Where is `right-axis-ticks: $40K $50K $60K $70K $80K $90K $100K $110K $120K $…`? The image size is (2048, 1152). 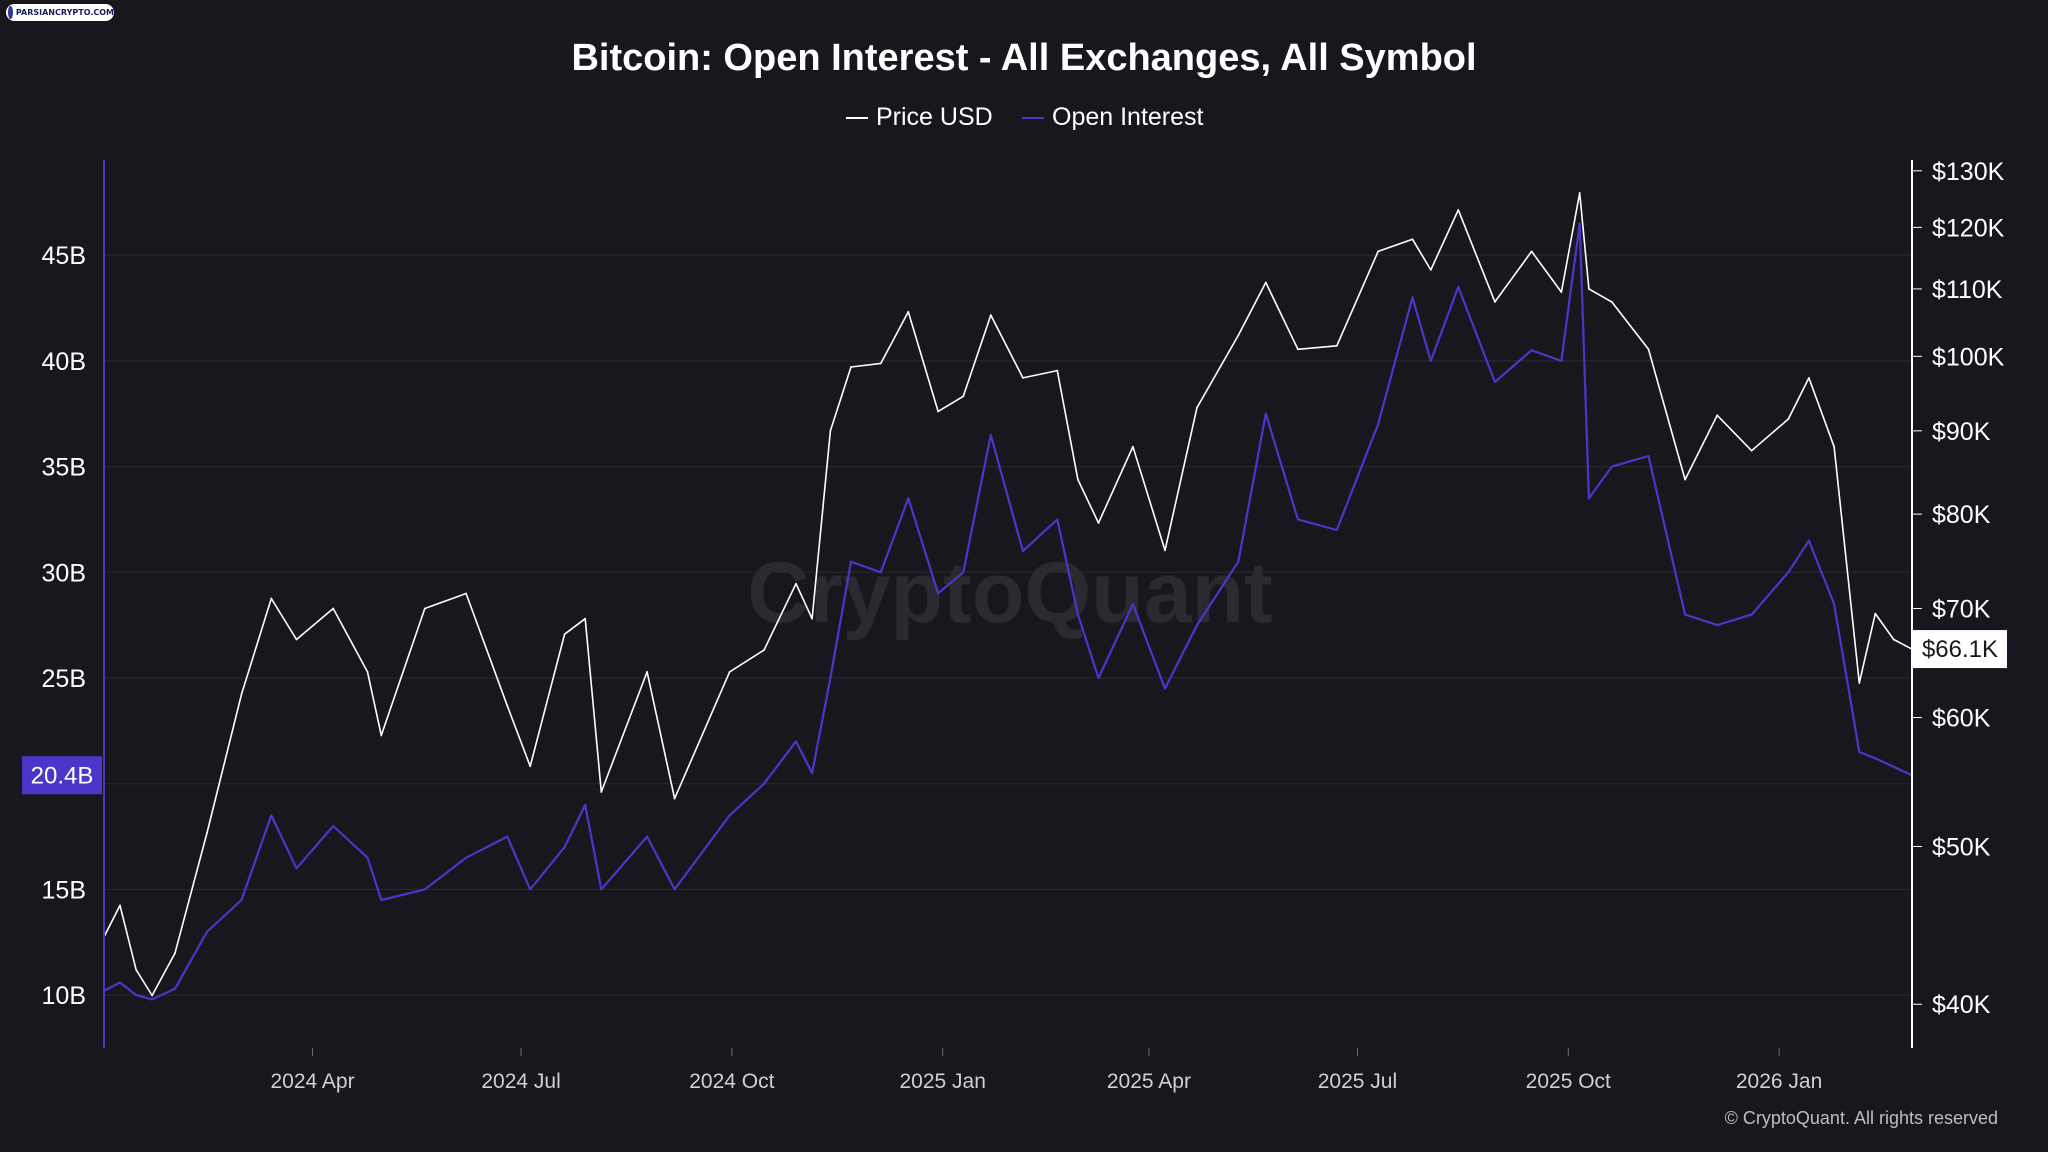
right-axis-ticks: $40K $50K $60K $70K $80K $90K $100K $110K $120K $… is located at coordinates (1958, 588).